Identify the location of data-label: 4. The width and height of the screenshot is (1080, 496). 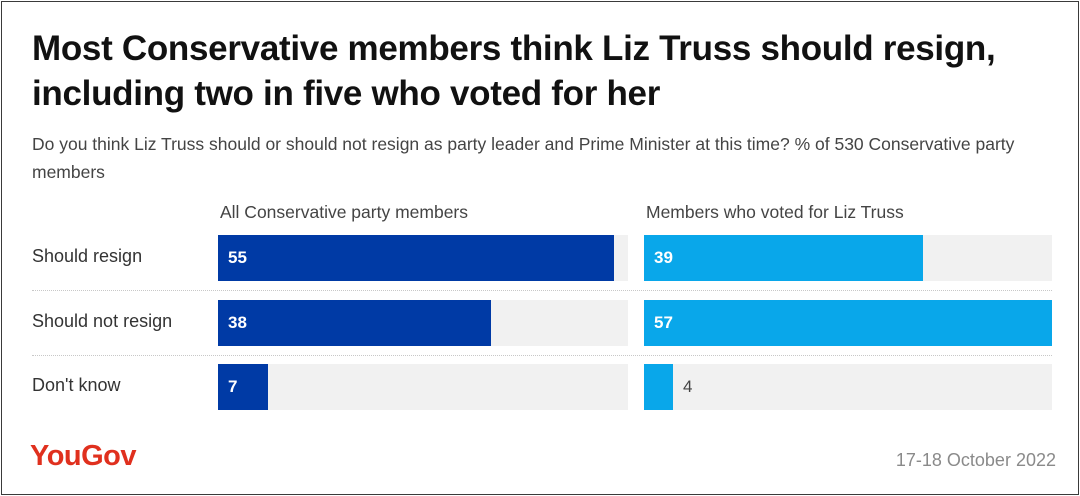
(688, 386).